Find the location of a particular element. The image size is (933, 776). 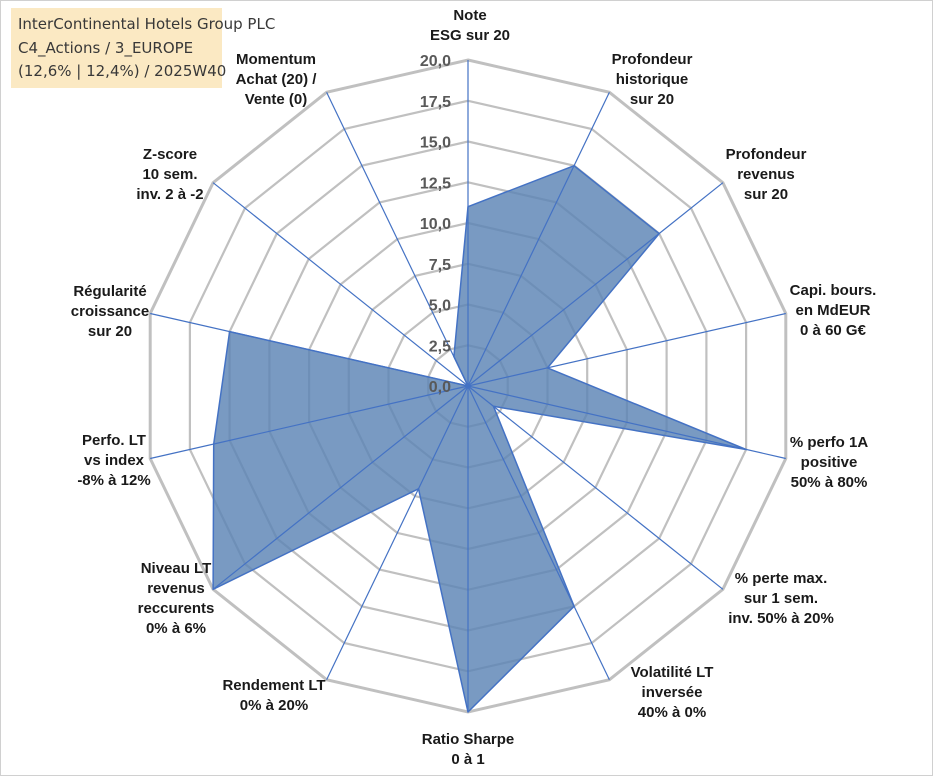

tick-label: 10,0 is located at coordinates (435, 224).